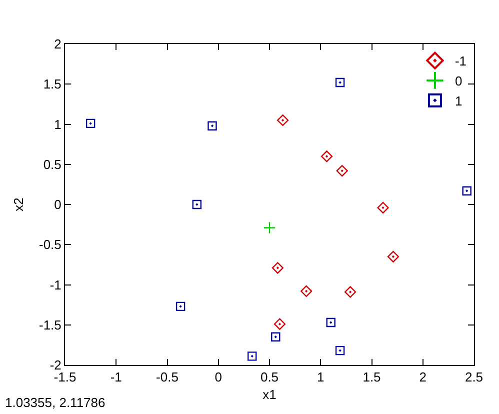 The image size is (499, 414). Describe the element at coordinates (58, 204) in the screenshot. I see `y-tick-label: 0` at that location.